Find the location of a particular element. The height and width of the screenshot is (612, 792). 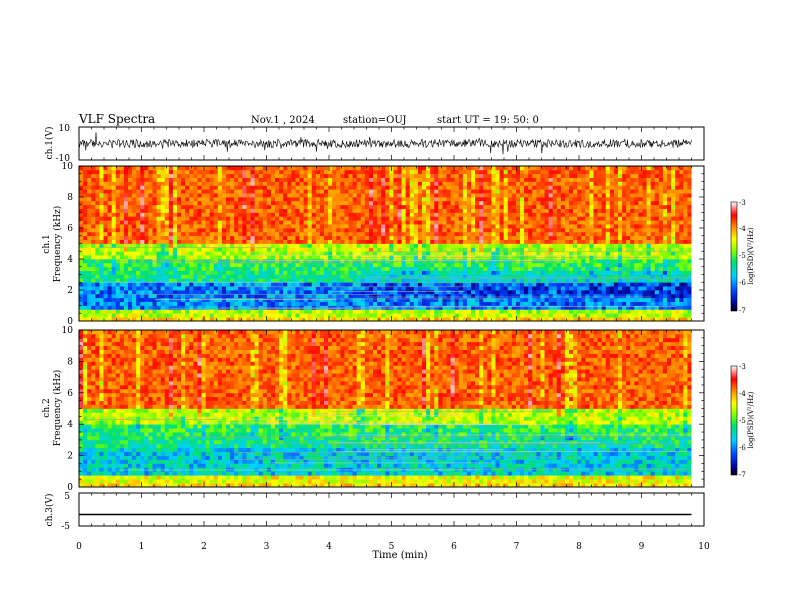

x-tick-label-10: 10 is located at coordinates (704, 547).